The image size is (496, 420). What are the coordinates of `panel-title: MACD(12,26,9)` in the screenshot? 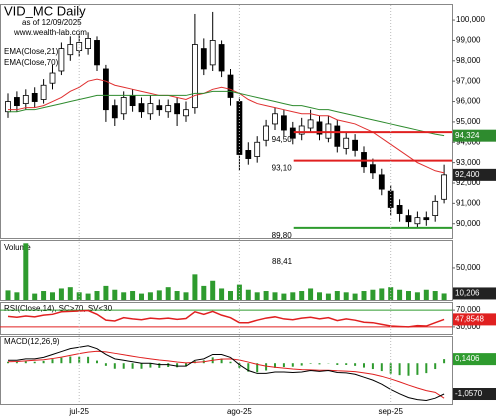 It's located at (32, 341).